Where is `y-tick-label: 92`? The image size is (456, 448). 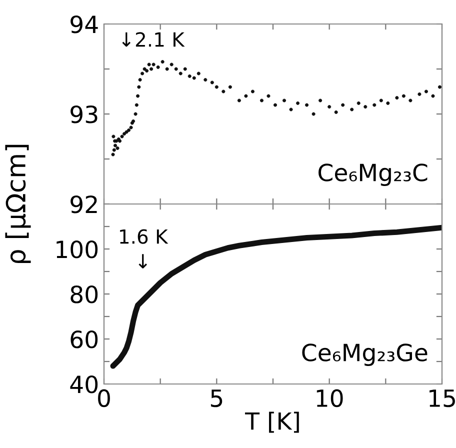
y-tick-label: 92 is located at coordinates (83, 204).